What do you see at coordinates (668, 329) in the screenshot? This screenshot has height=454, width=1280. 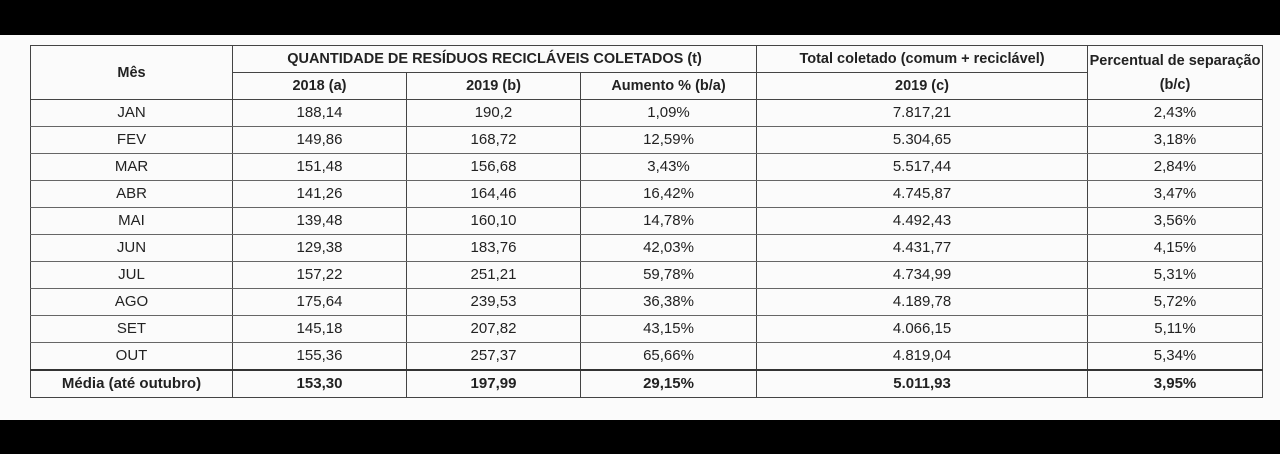 I see `value-cell: 43,15%` at bounding box center [668, 329].